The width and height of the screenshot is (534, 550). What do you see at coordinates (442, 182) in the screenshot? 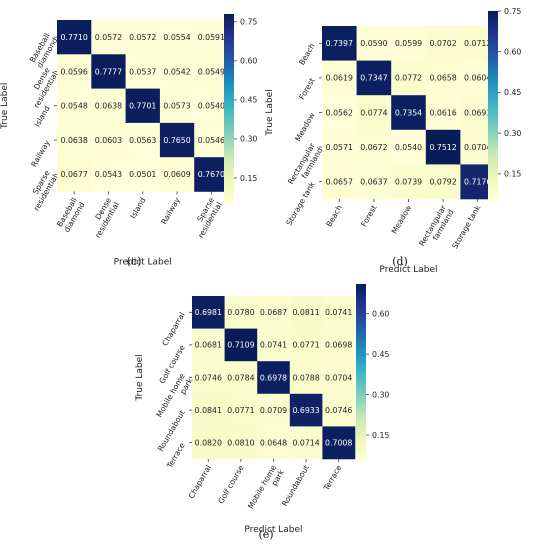
I see `cell-value-label: 0.0792` at bounding box center [442, 182].